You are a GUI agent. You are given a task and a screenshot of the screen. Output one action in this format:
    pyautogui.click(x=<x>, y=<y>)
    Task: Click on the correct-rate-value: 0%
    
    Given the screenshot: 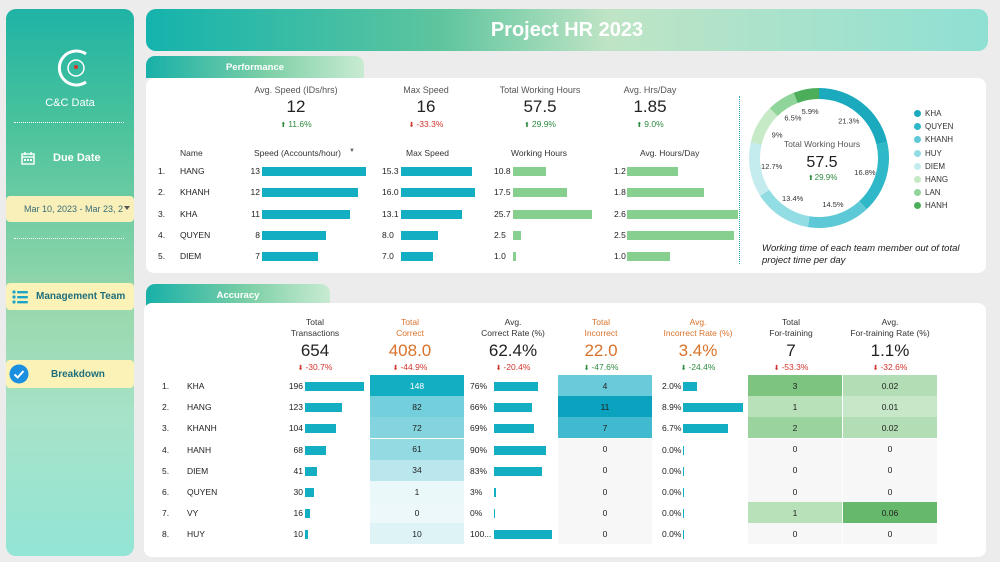 What is the action you would take?
    pyautogui.click(x=476, y=513)
    